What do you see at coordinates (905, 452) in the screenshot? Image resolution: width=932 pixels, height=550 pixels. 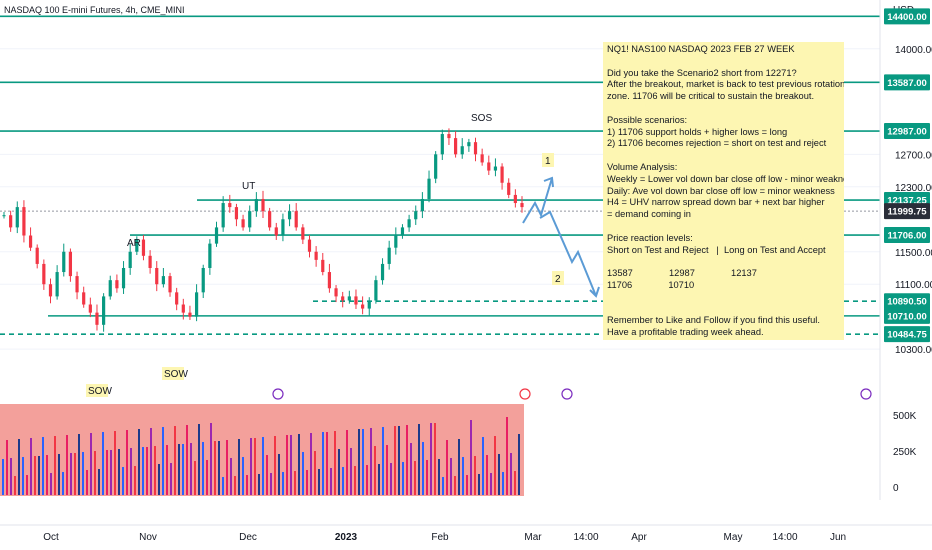 I see `volume-axis: 500K 250K 0` at bounding box center [905, 452].